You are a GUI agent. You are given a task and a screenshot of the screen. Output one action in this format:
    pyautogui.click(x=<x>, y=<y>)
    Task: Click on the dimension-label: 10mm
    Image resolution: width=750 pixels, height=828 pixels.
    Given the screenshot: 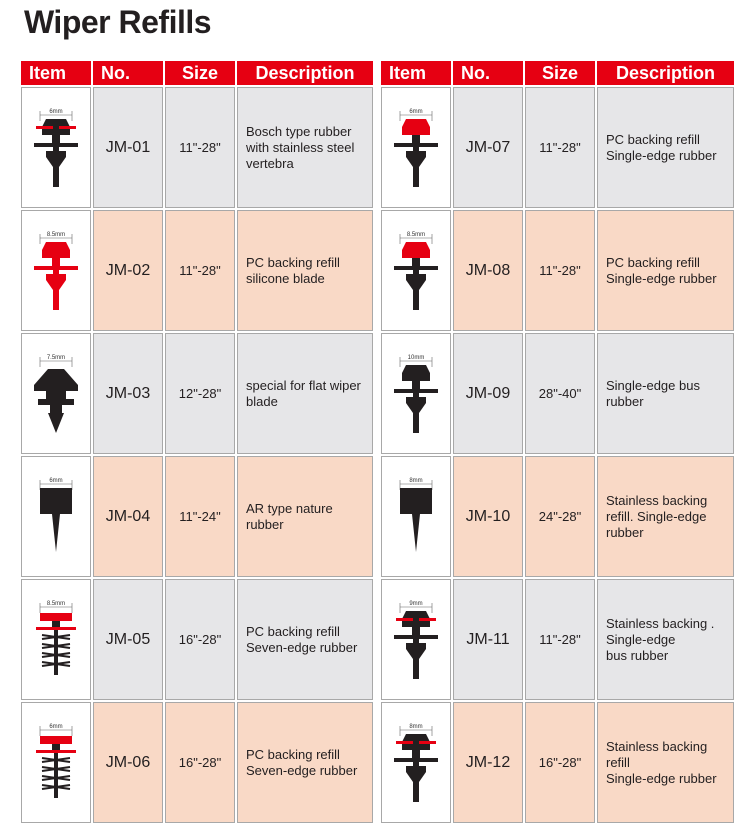 What is the action you would take?
    pyautogui.click(x=416, y=358)
    